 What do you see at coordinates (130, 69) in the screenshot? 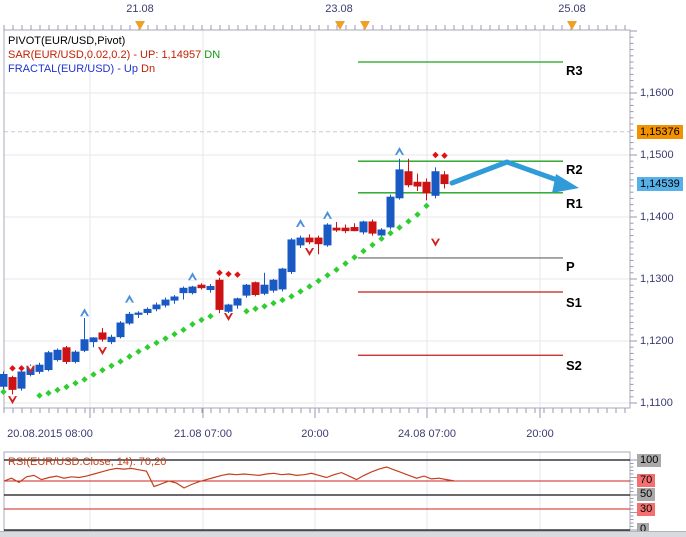
I see `legend-fractal-up: Up` at bounding box center [130, 69].